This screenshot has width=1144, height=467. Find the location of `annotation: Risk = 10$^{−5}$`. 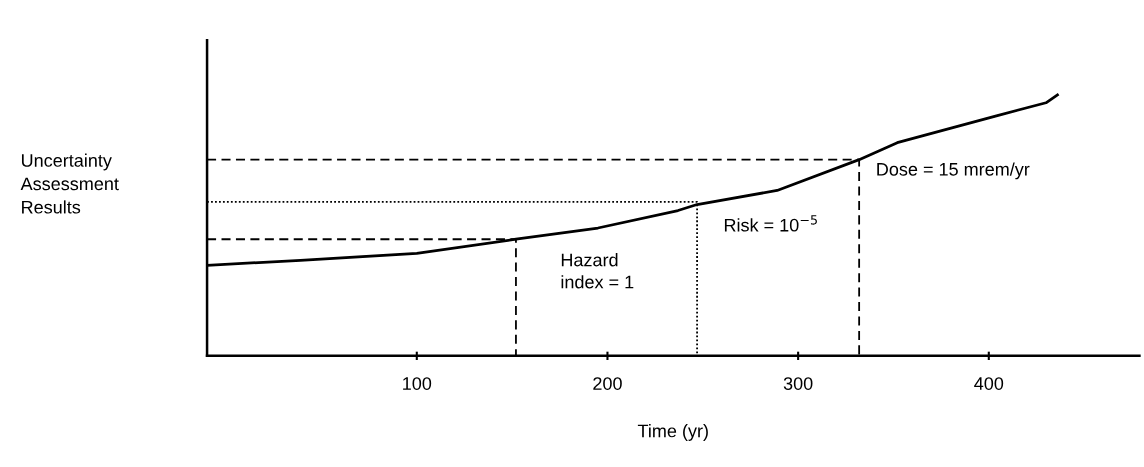

annotation: Risk = 10$^{−5}$ is located at coordinates (770, 223).